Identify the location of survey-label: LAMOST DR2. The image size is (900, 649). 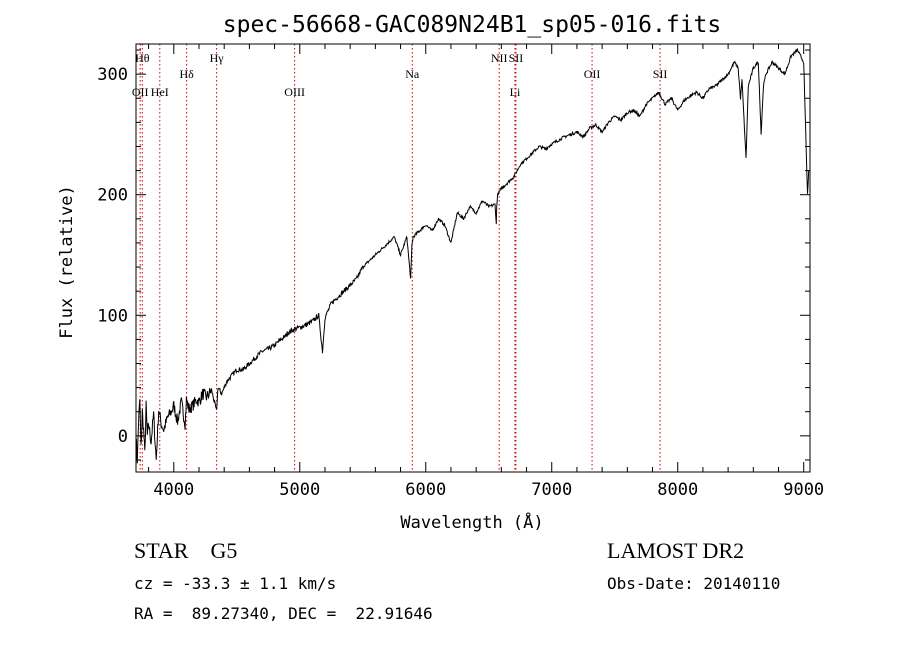
(676, 550).